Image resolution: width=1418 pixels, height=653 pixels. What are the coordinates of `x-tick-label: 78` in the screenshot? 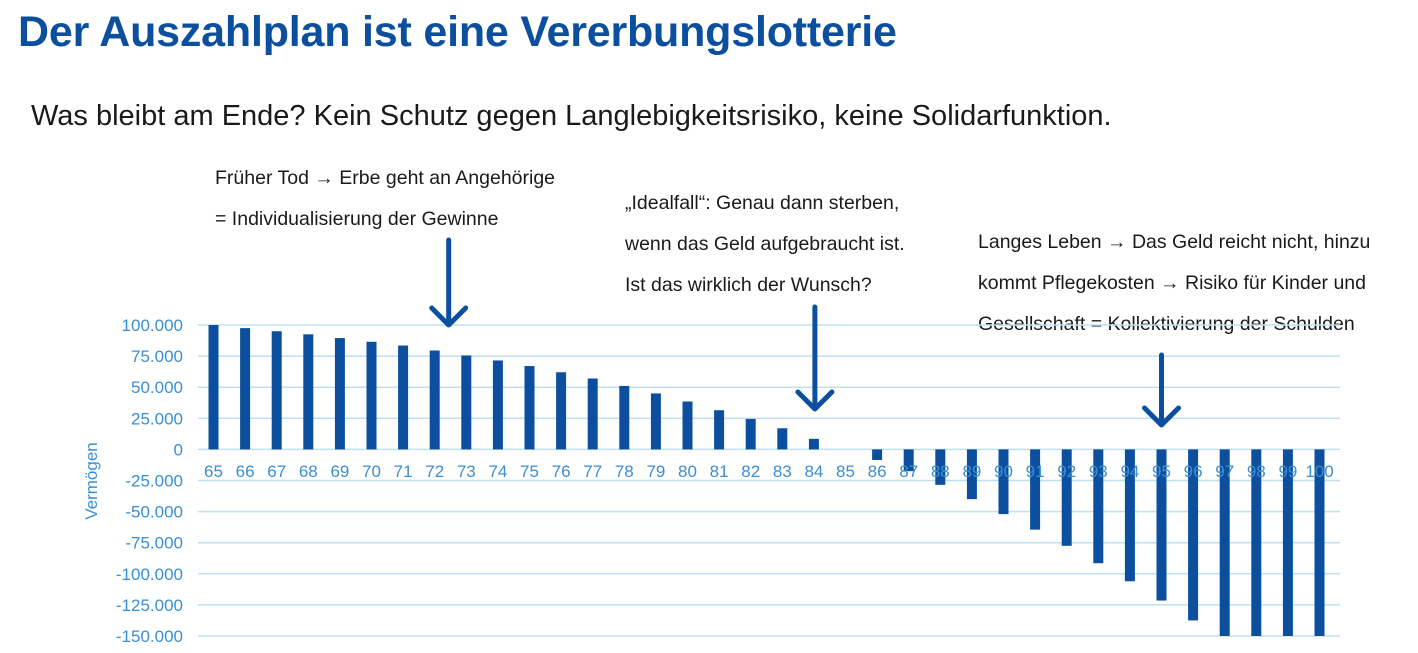 It's located at (624, 471).